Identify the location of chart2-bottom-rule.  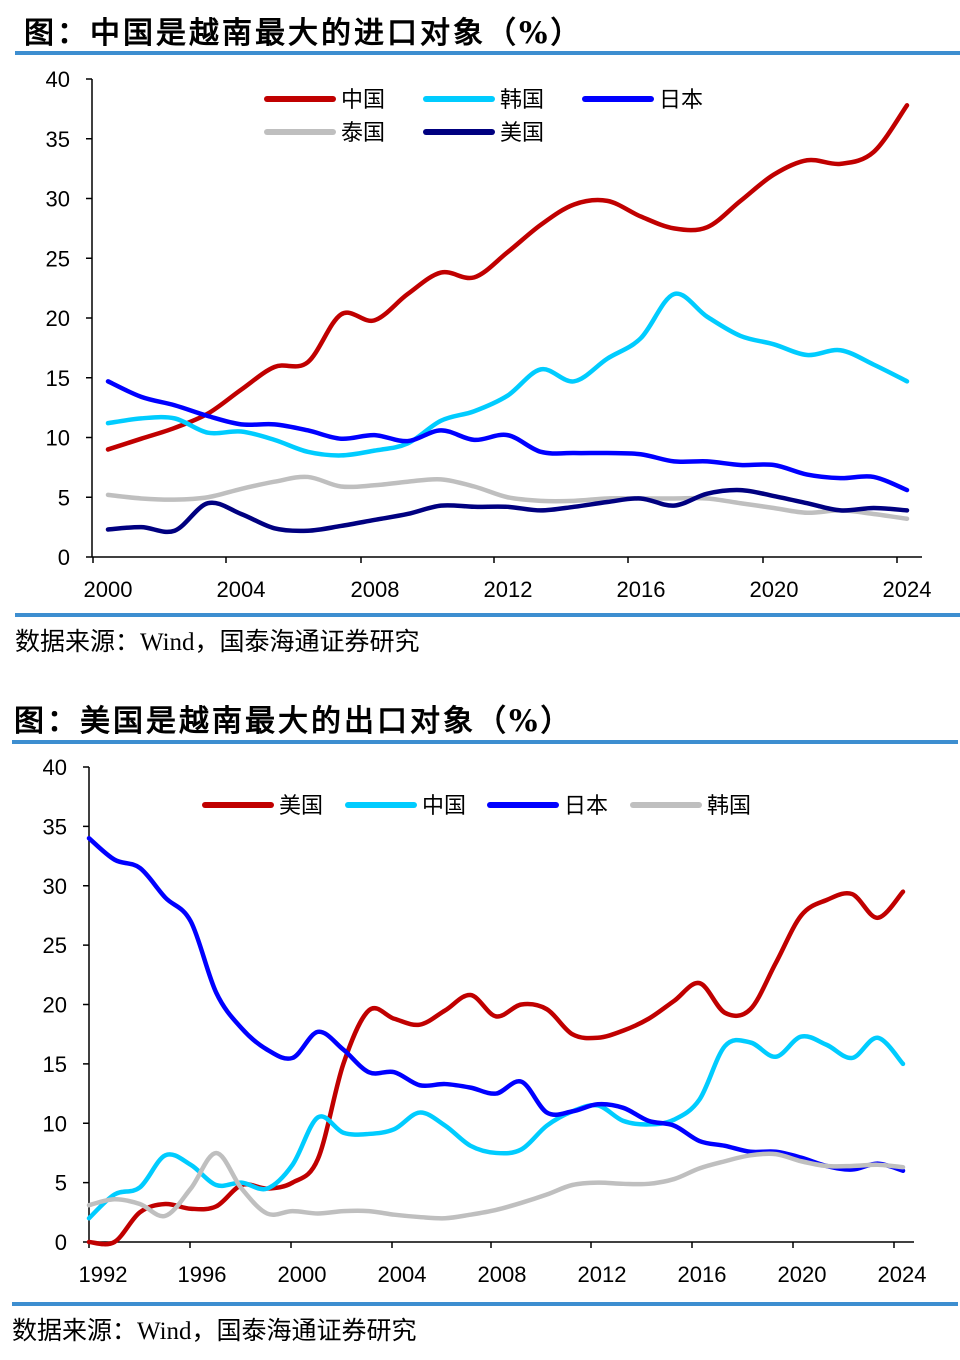
(485, 1304).